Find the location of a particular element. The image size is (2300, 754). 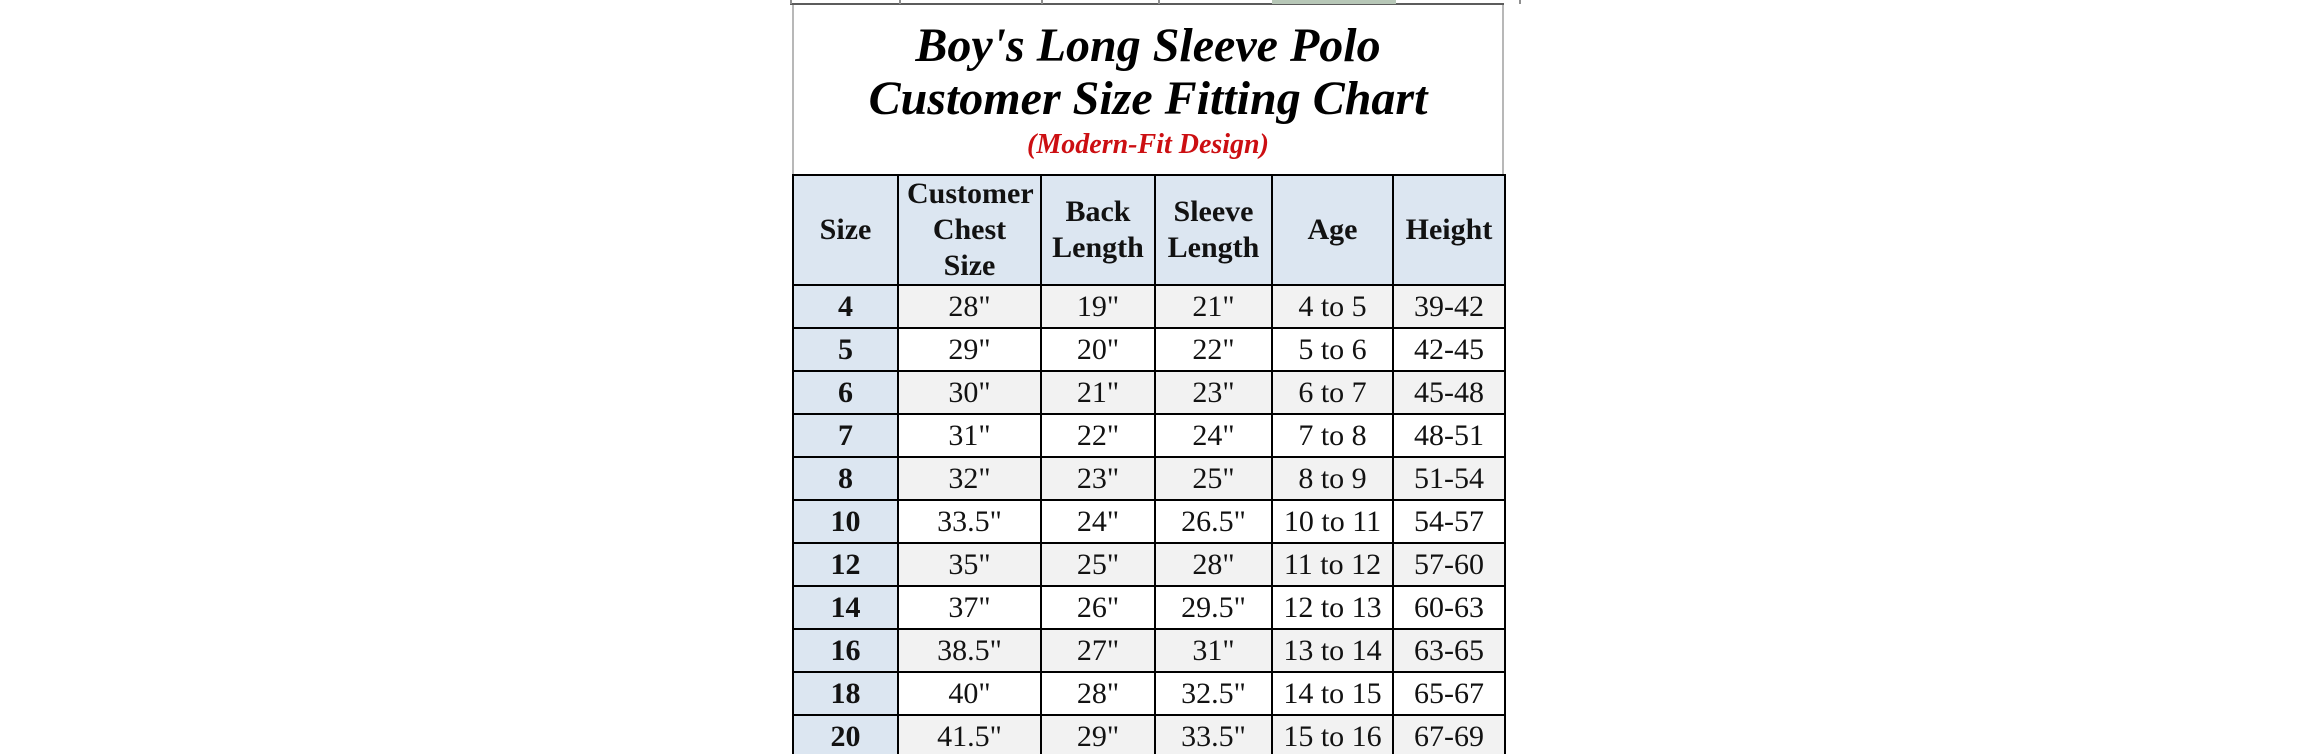

value-cell: 40" is located at coordinates (969, 693).